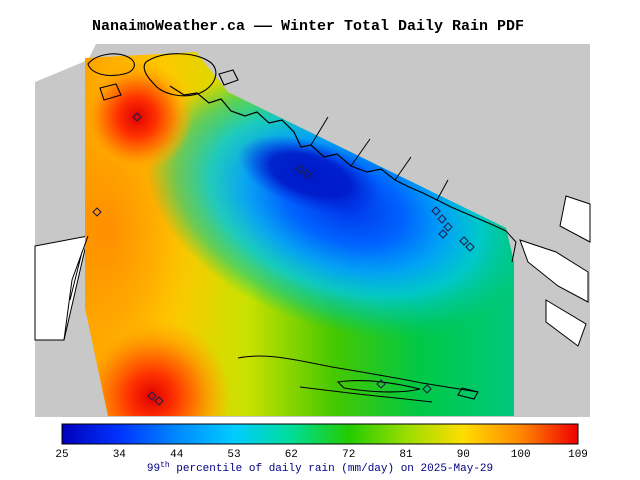 The width and height of the screenshot is (640, 480). I want to click on west-coast-lines, so click(76, 288).